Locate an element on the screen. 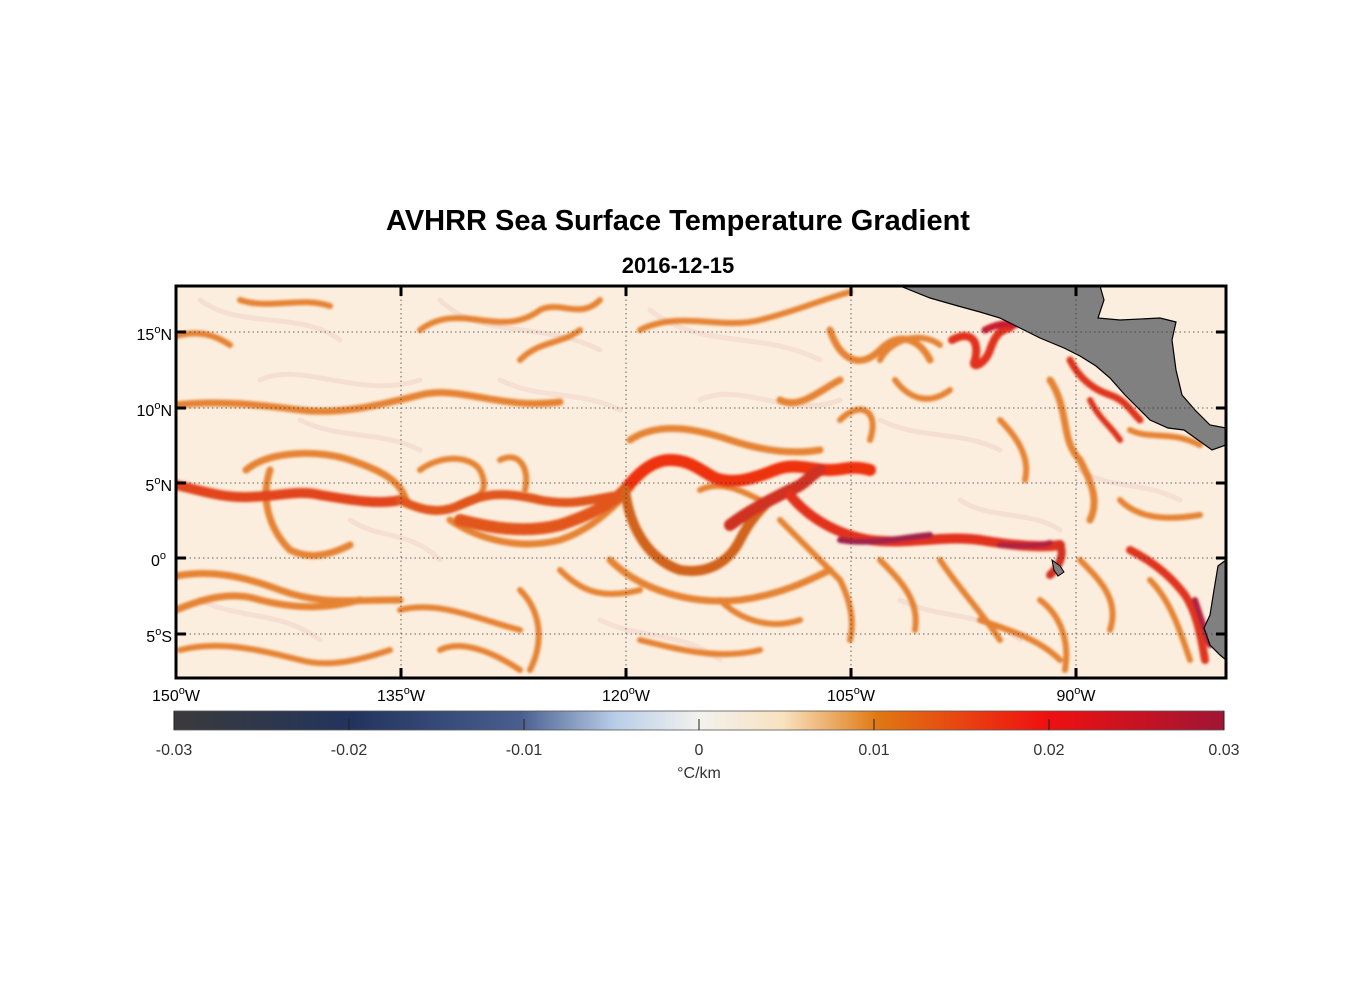  lon-label-120w: 120oW is located at coordinates (626, 695).